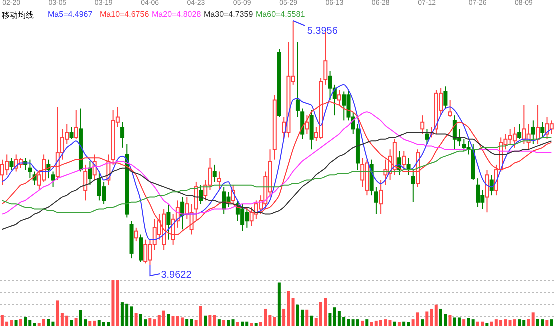  Describe the element at coordinates (229, 15) in the screenshot. I see `text: Ma30=4.7359` at that location.